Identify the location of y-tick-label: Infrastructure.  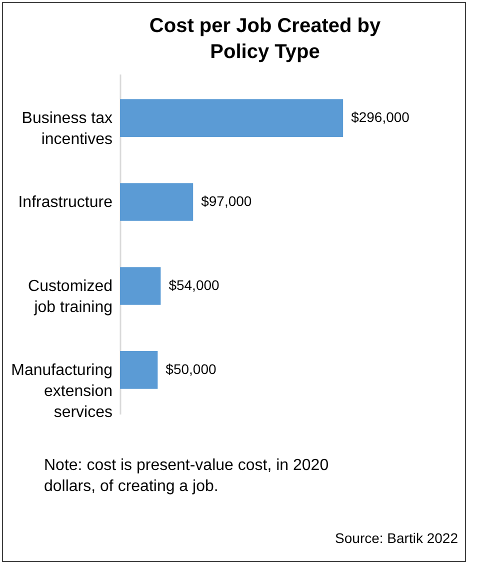
(65, 203).